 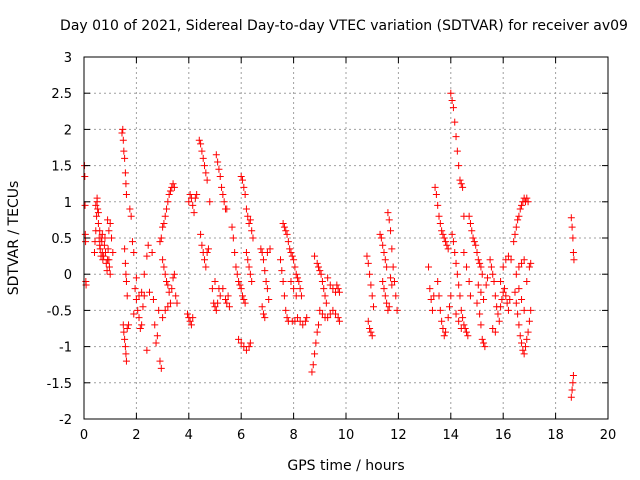 I want to click on x-tick-label: 14, so click(x=451, y=435).